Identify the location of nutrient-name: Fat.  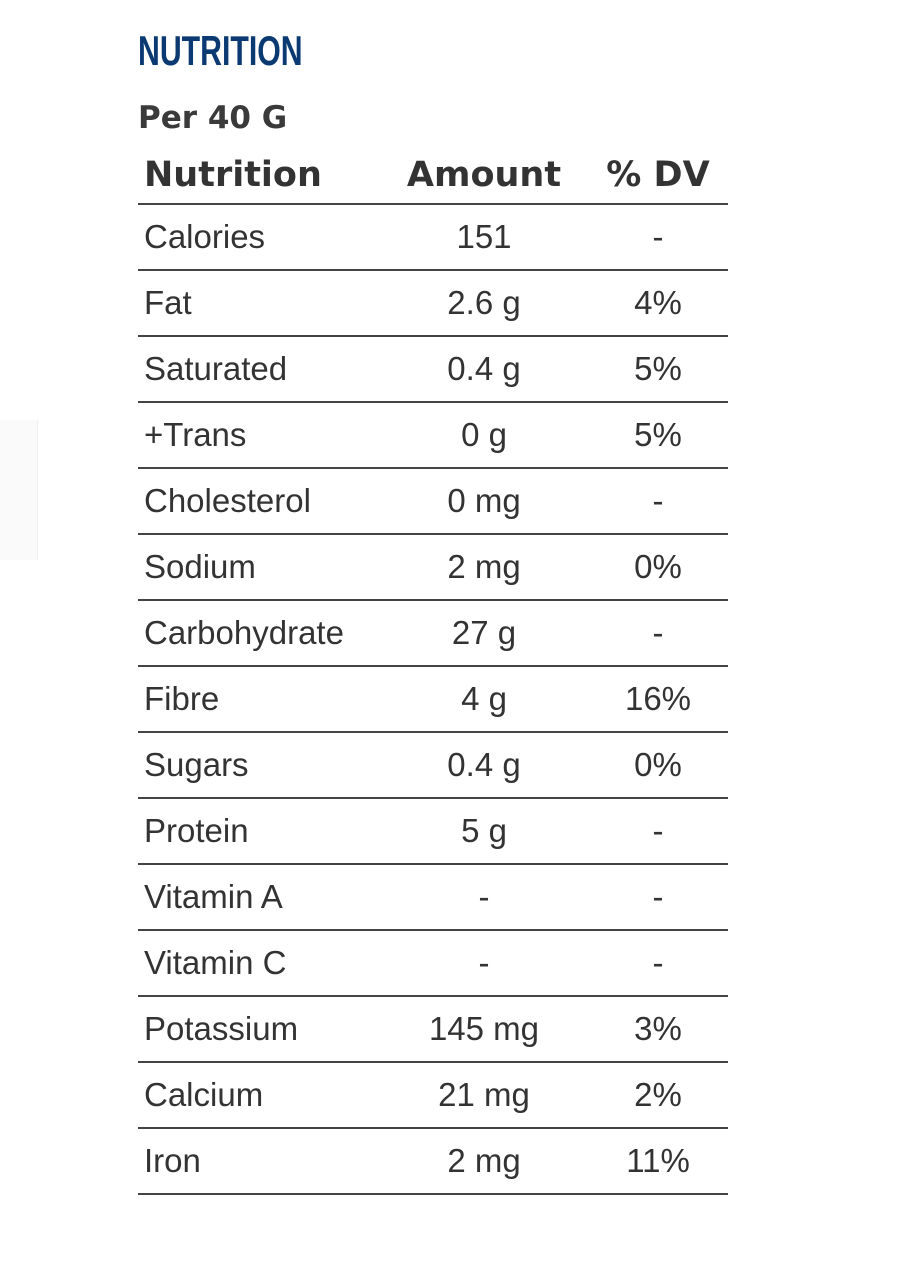
(259, 303).